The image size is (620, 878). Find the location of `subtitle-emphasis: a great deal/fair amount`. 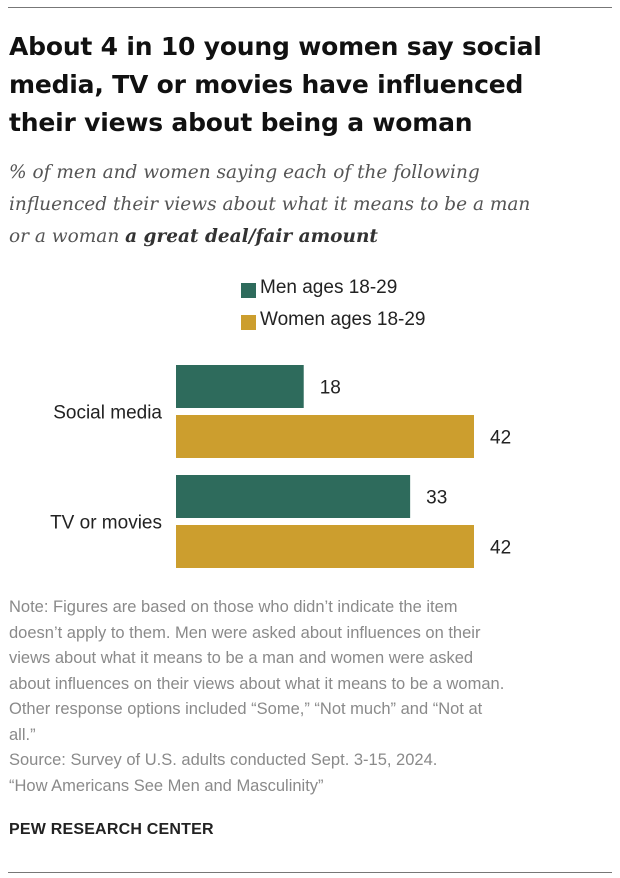

subtitle-emphasis: a great deal/fair amount is located at coordinates (251, 236).